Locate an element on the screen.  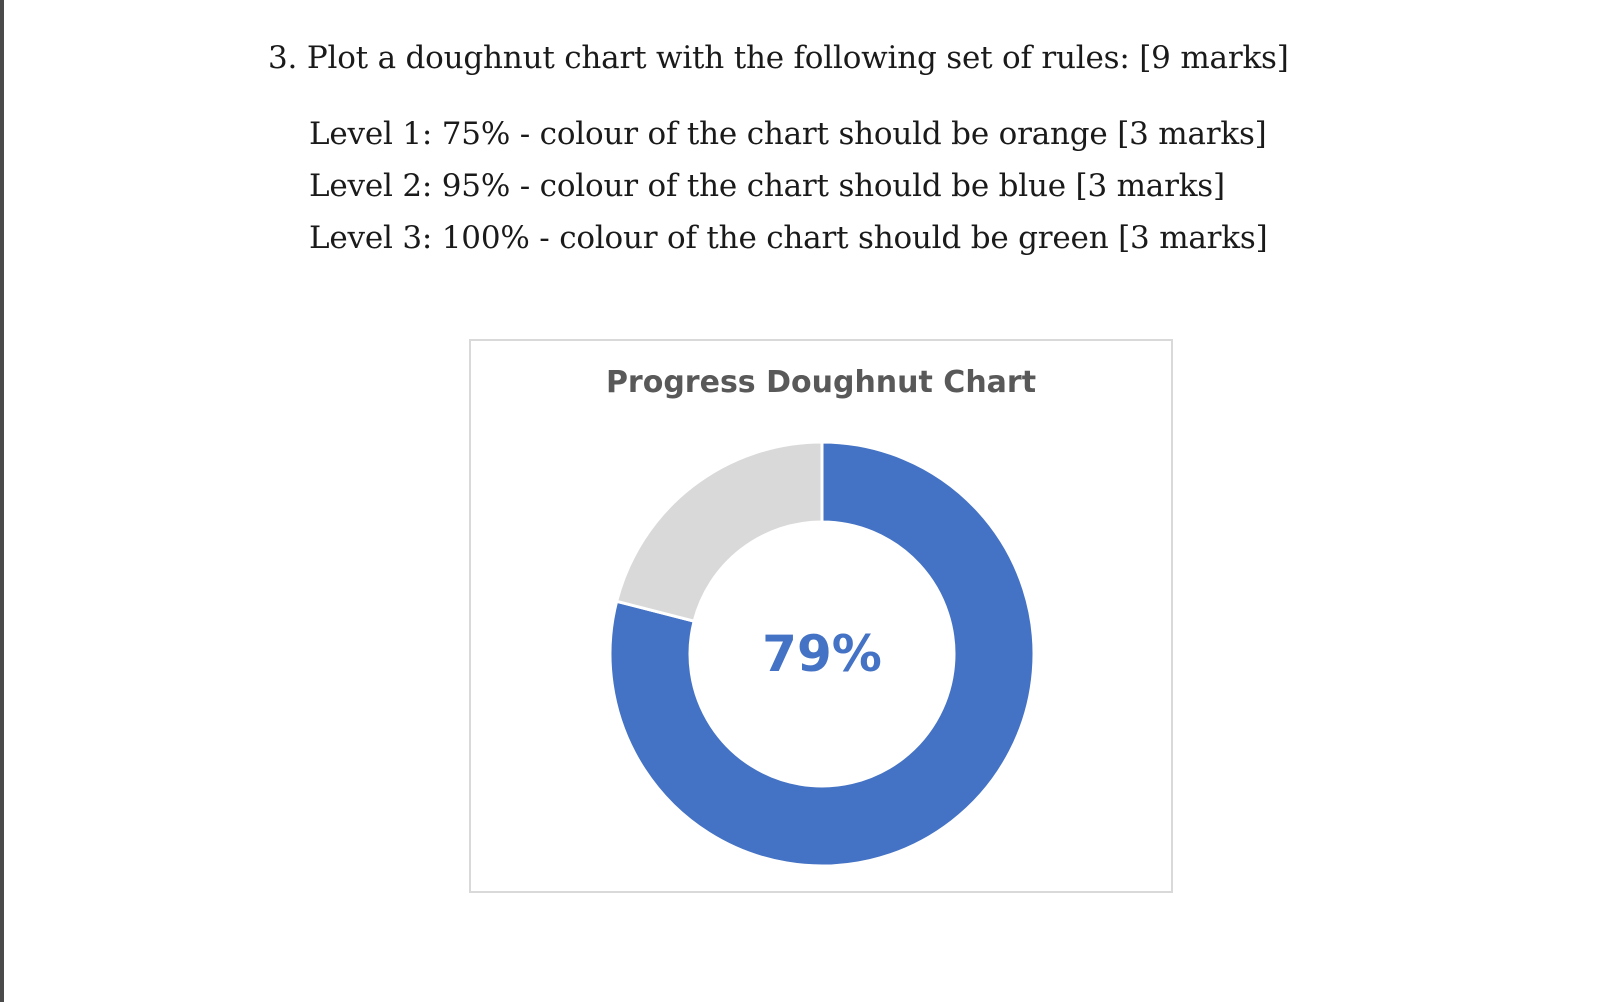
viewer-left-edge is located at coordinates (2, 501).